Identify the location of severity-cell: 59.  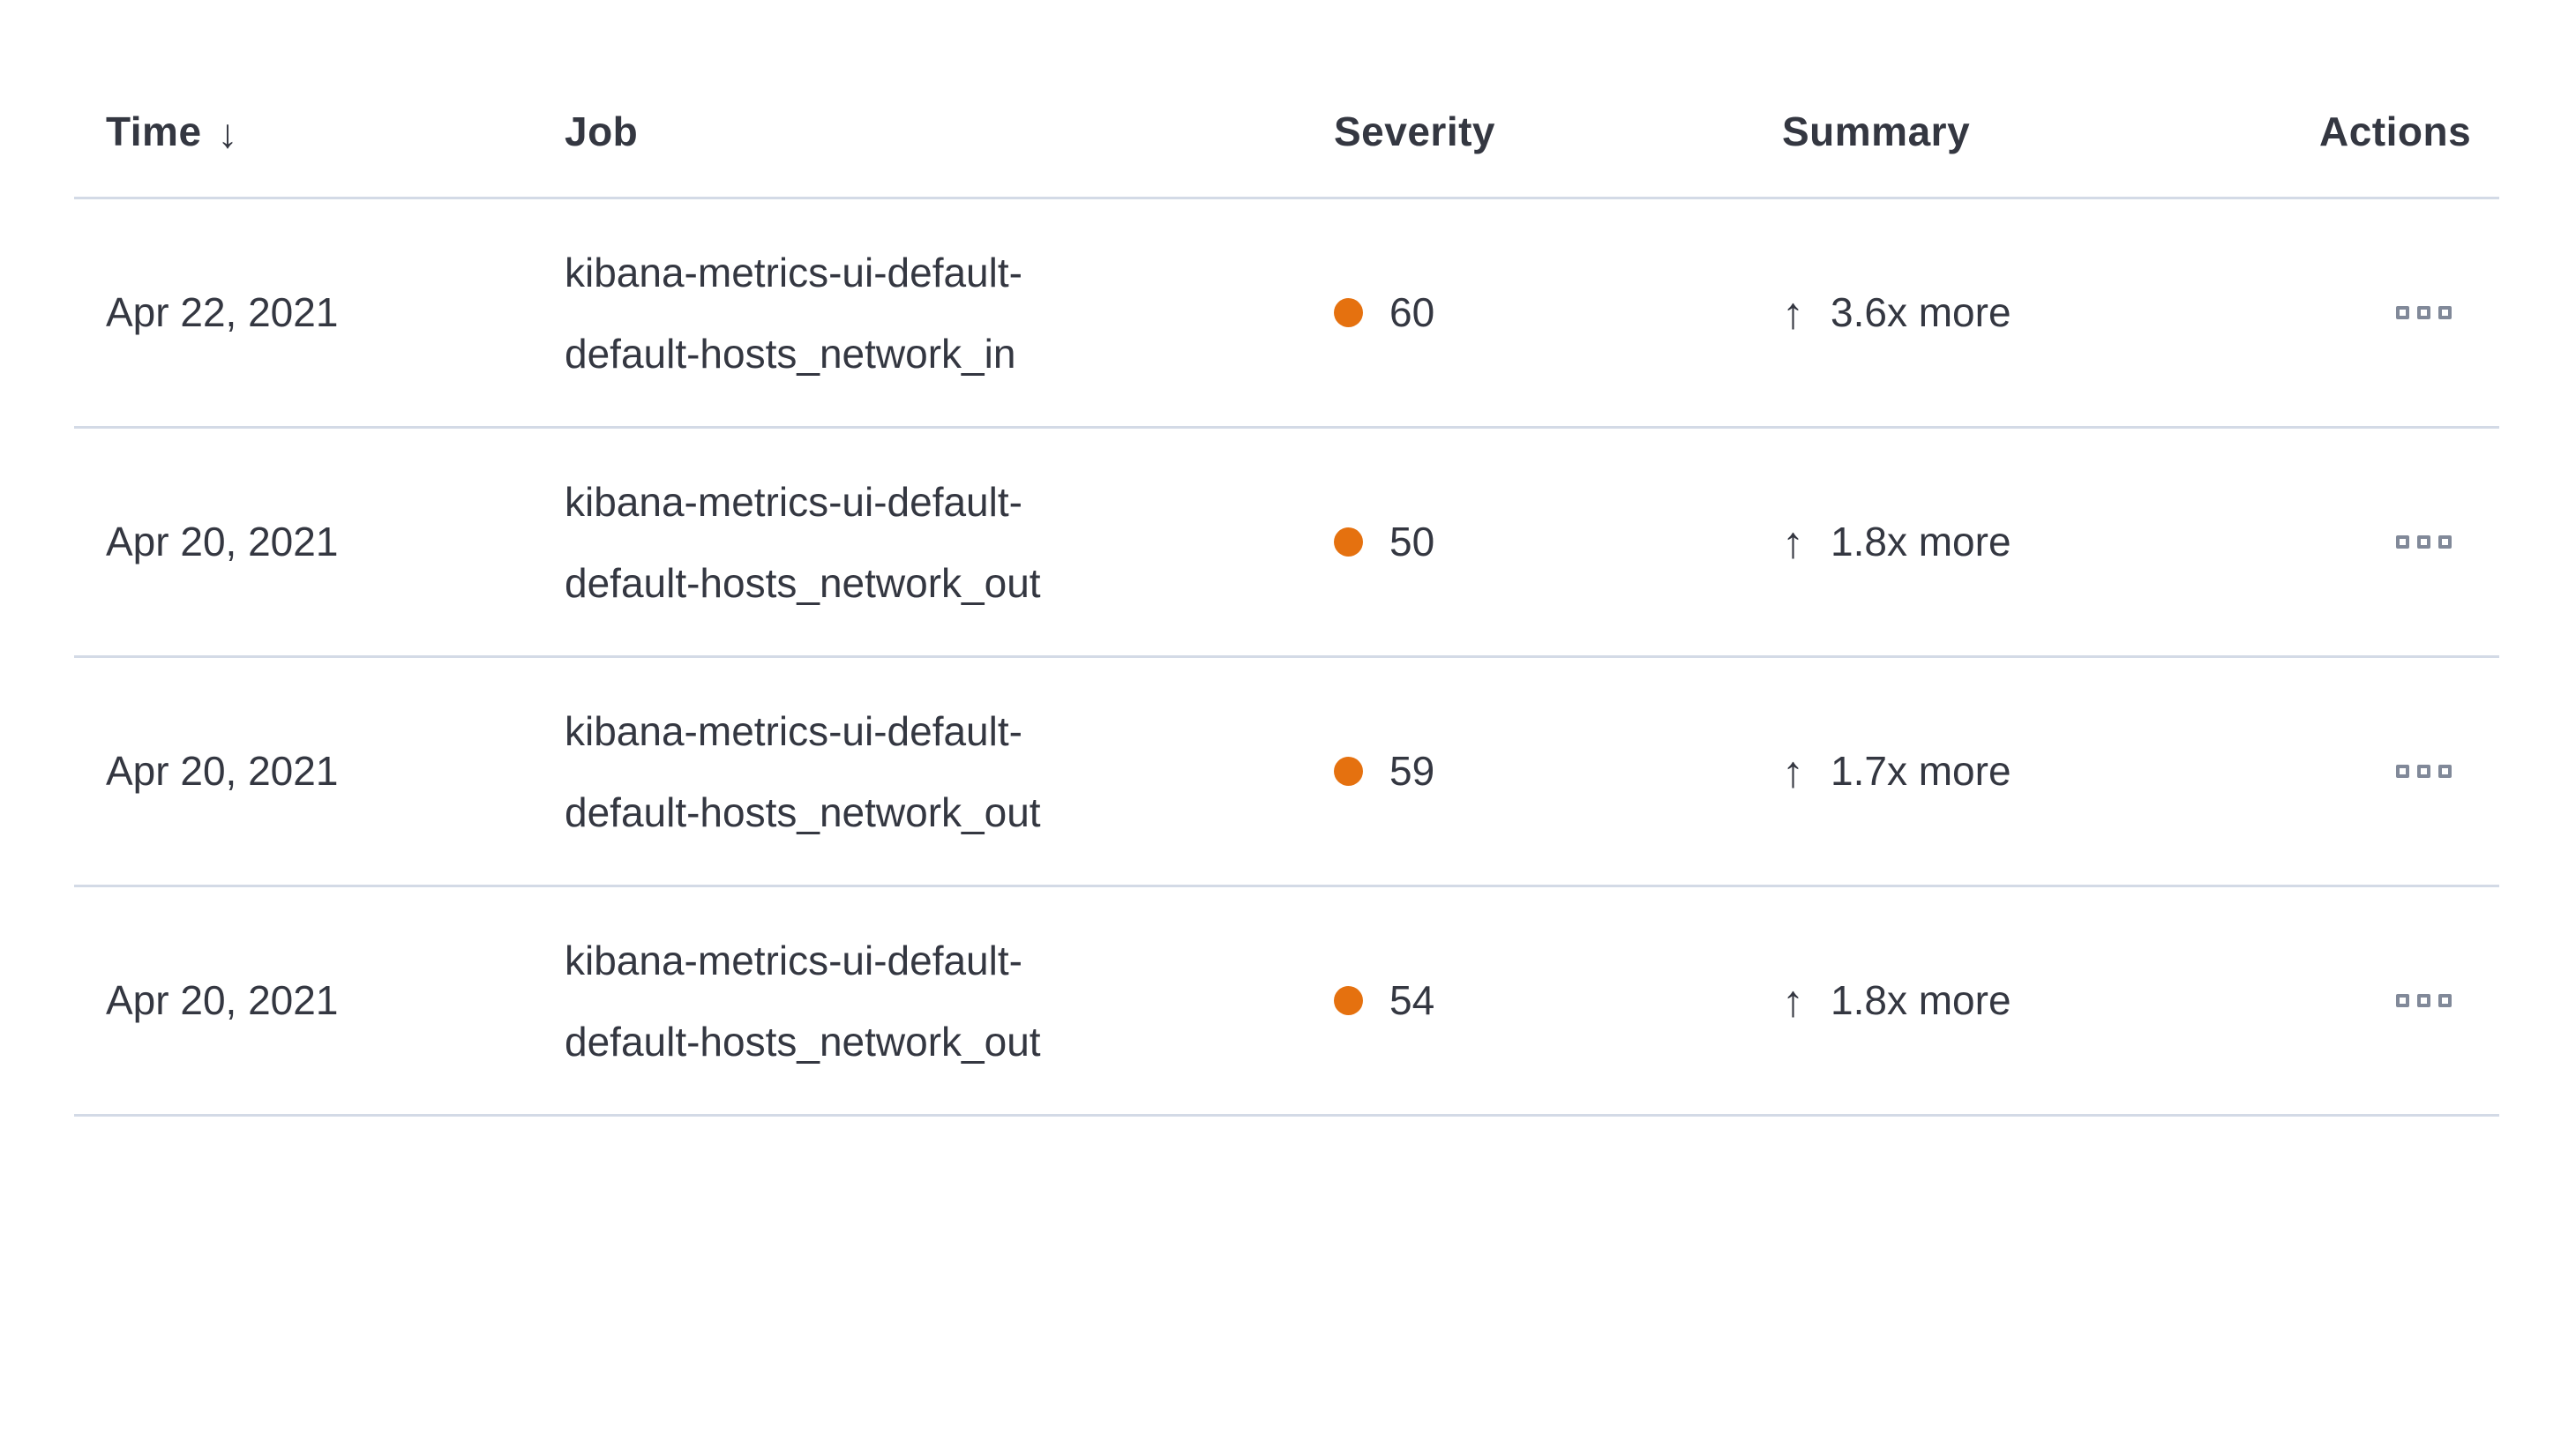
(1530, 771).